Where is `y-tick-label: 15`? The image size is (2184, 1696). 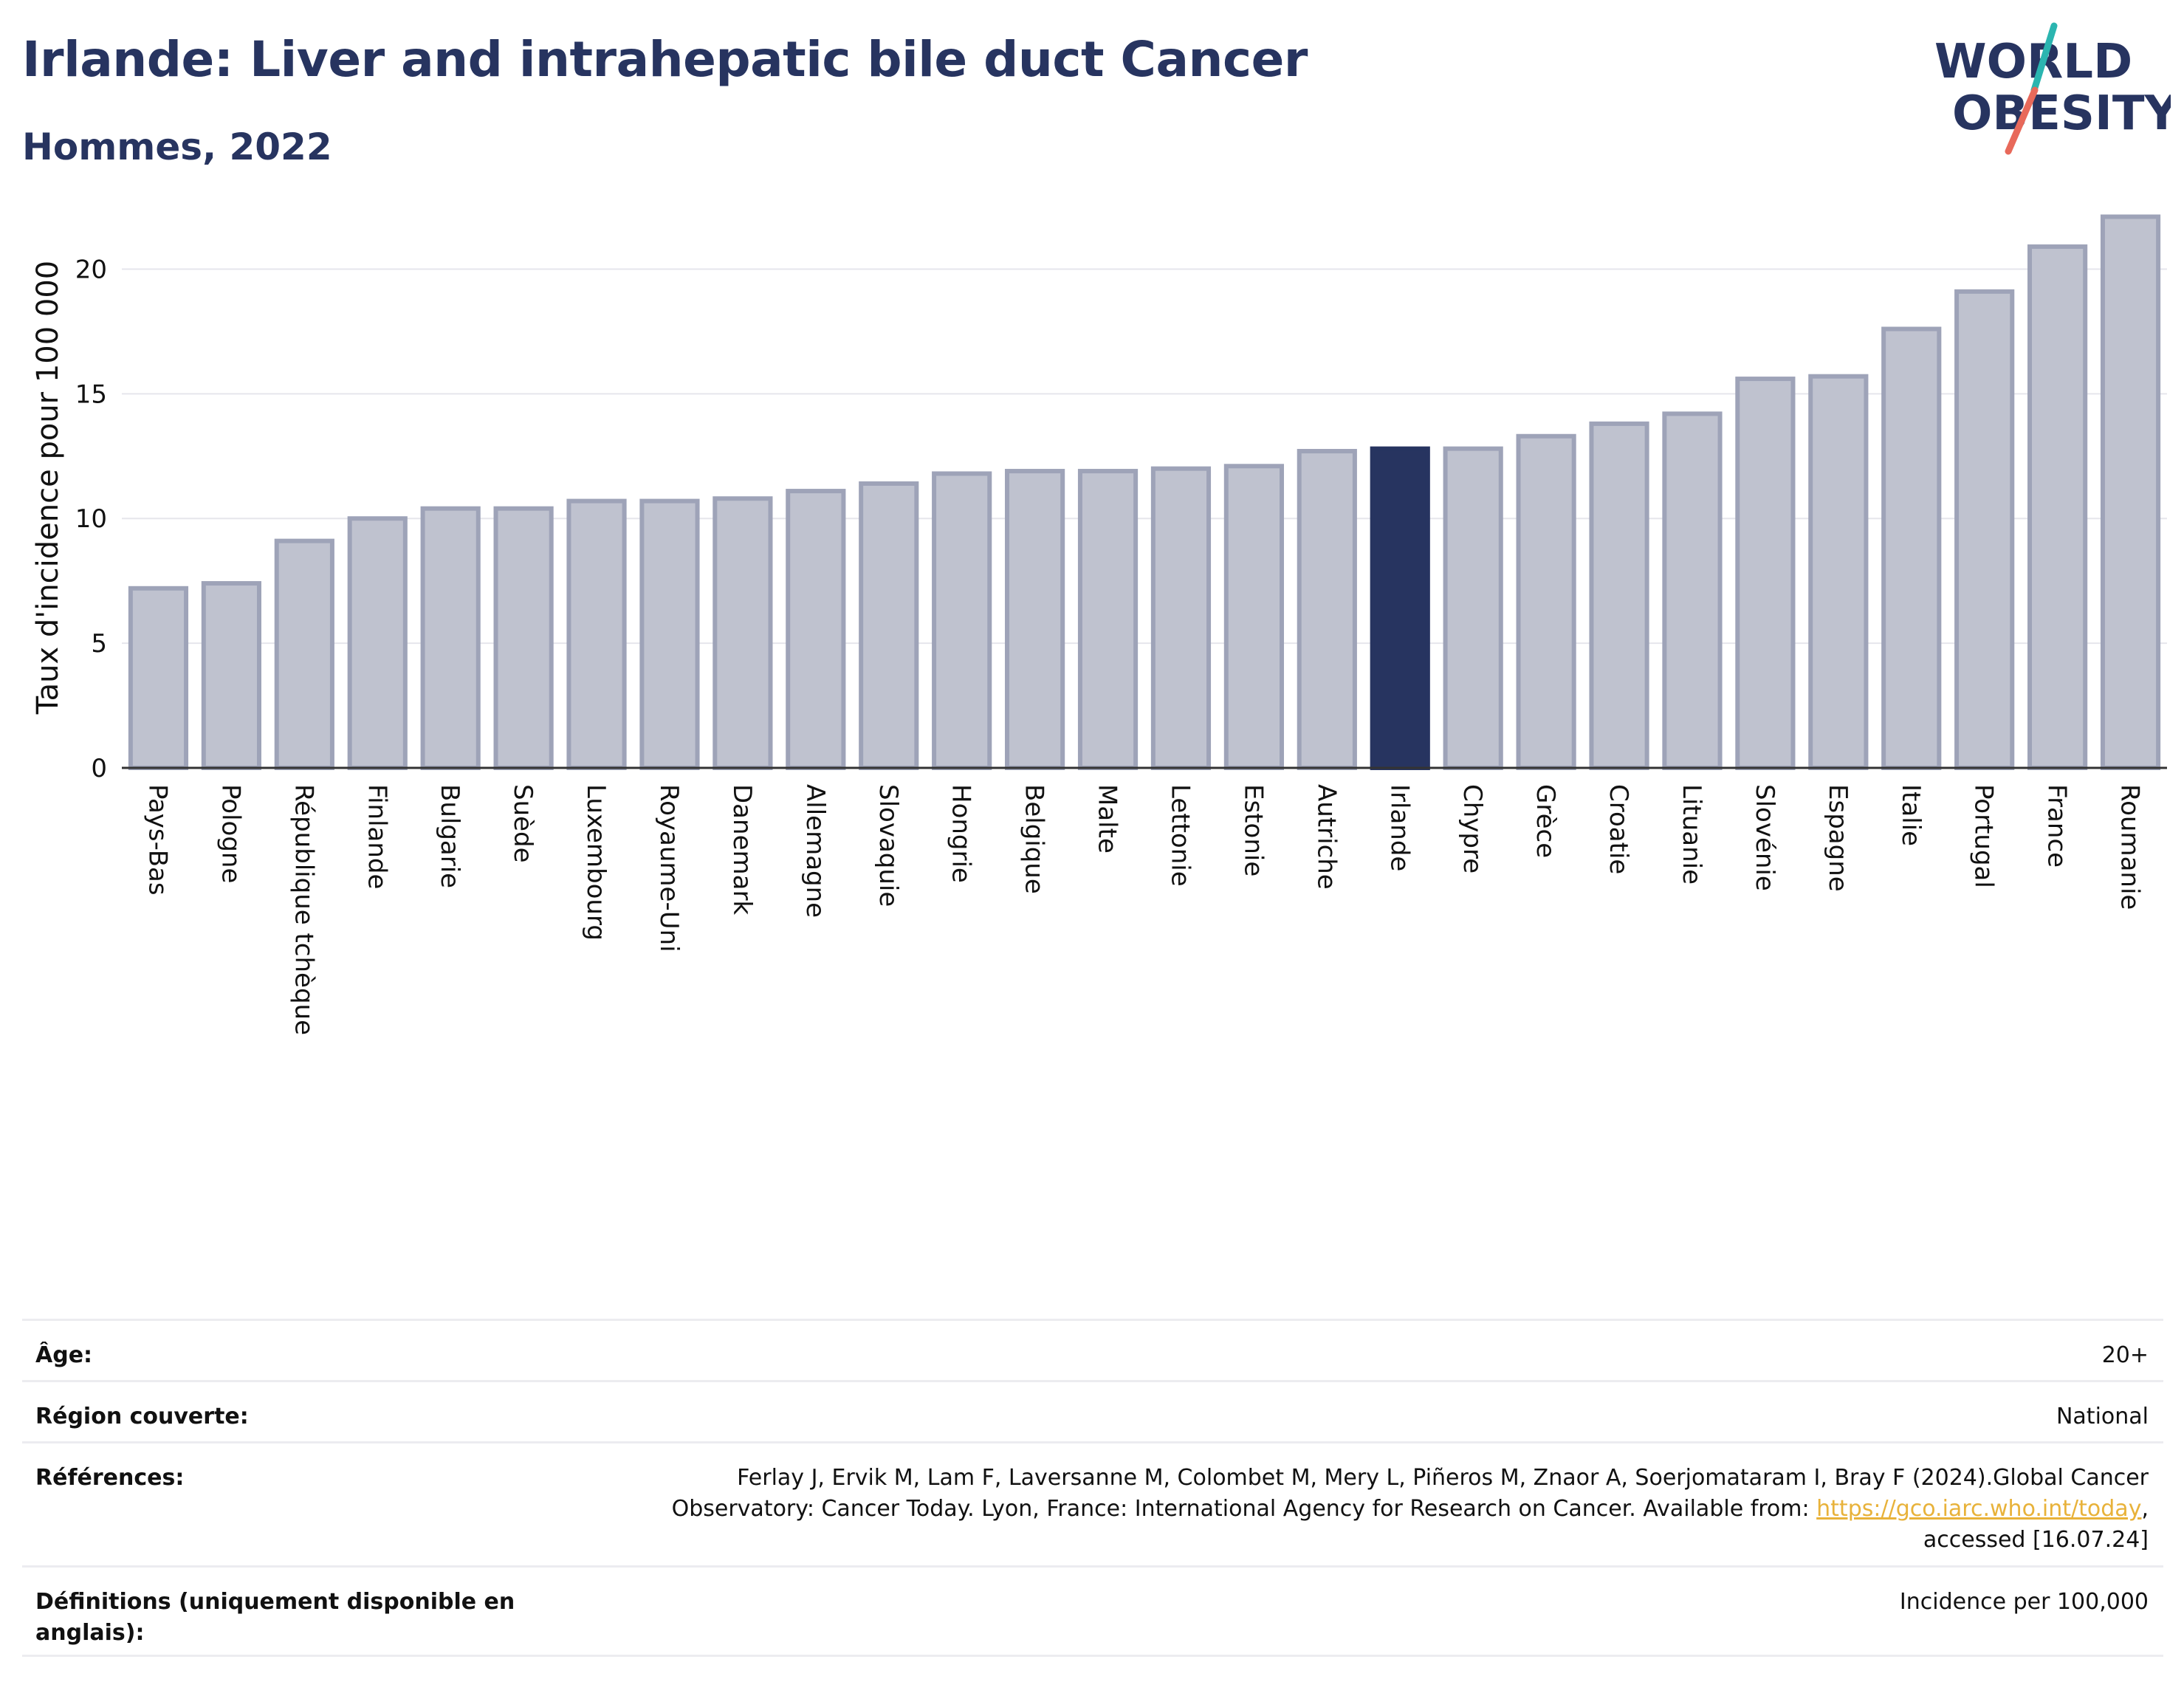
y-tick-label: 15 is located at coordinates (91, 395).